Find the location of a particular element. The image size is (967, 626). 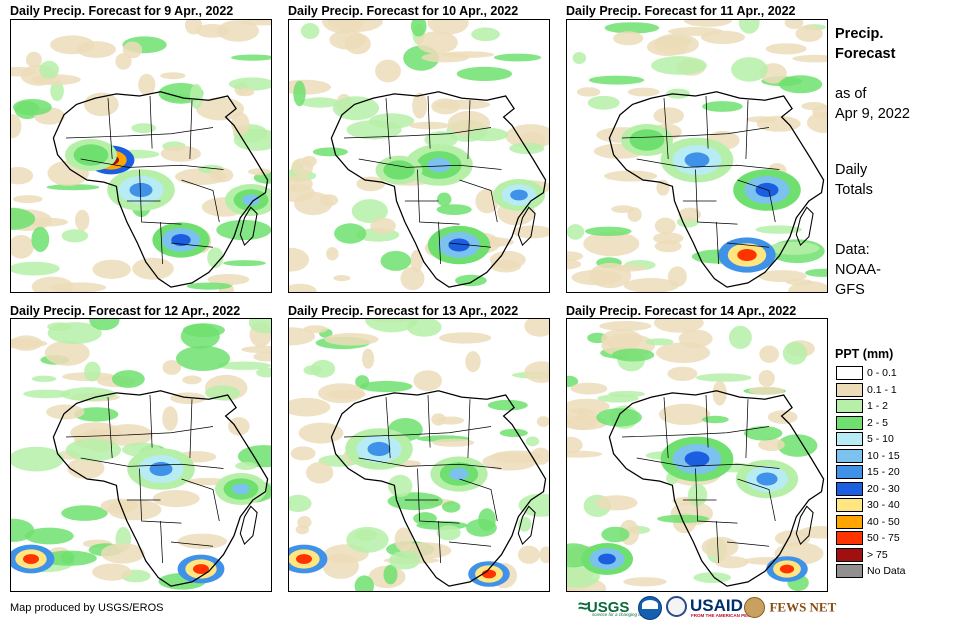

legend-label: 2 - 5 is located at coordinates (878, 422).